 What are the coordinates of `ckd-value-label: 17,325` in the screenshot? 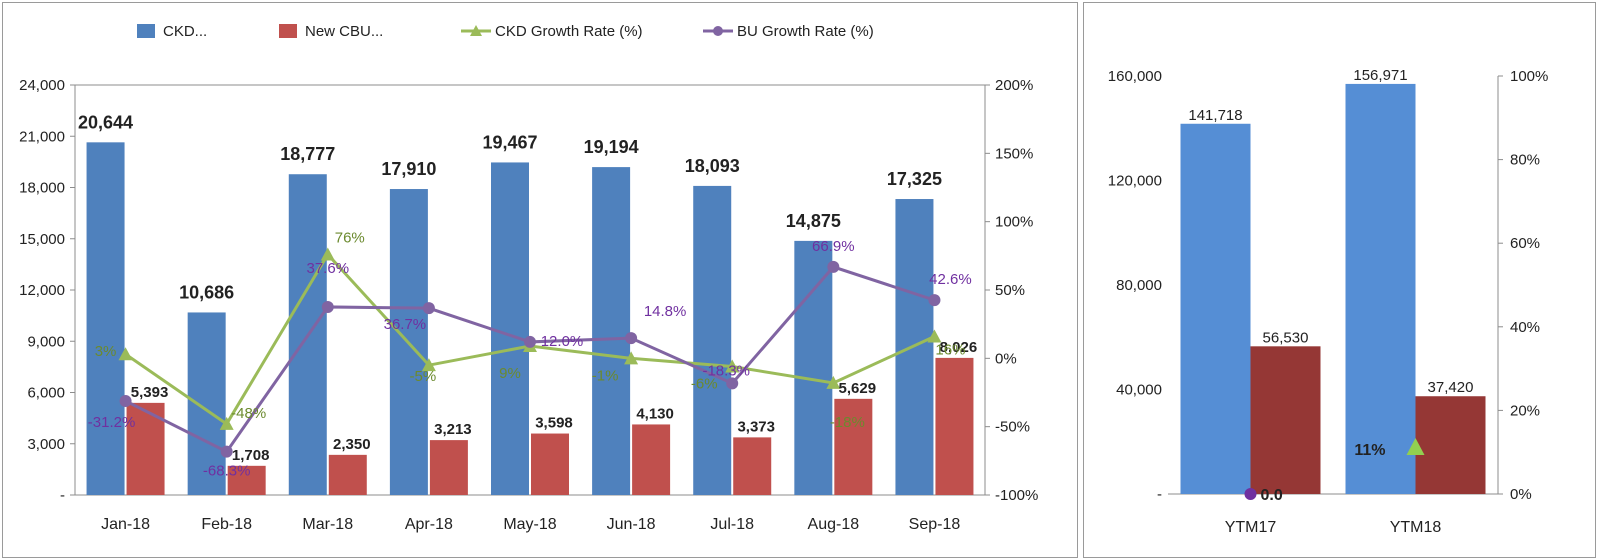 It's located at (914, 179).